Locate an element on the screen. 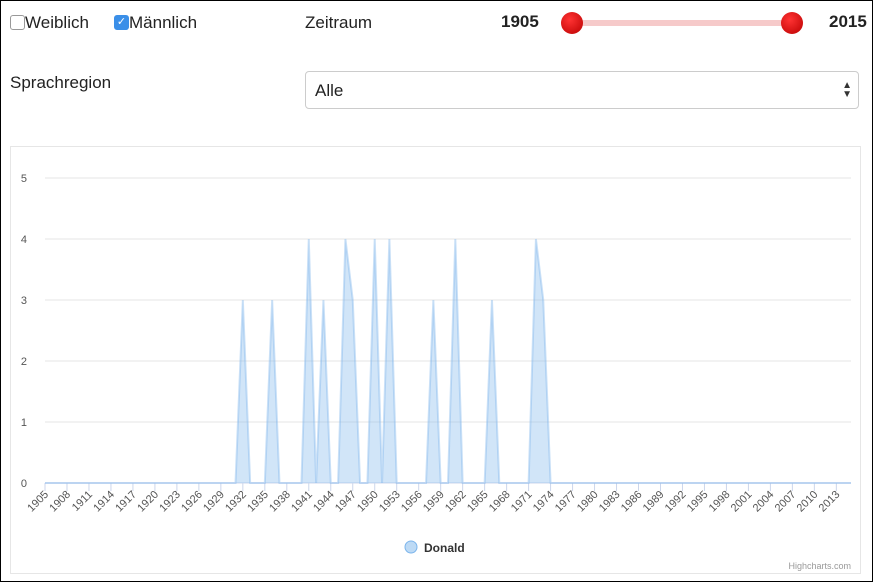 Image resolution: width=873 pixels, height=582 pixels. y-tick-label: 2 is located at coordinates (24, 362).